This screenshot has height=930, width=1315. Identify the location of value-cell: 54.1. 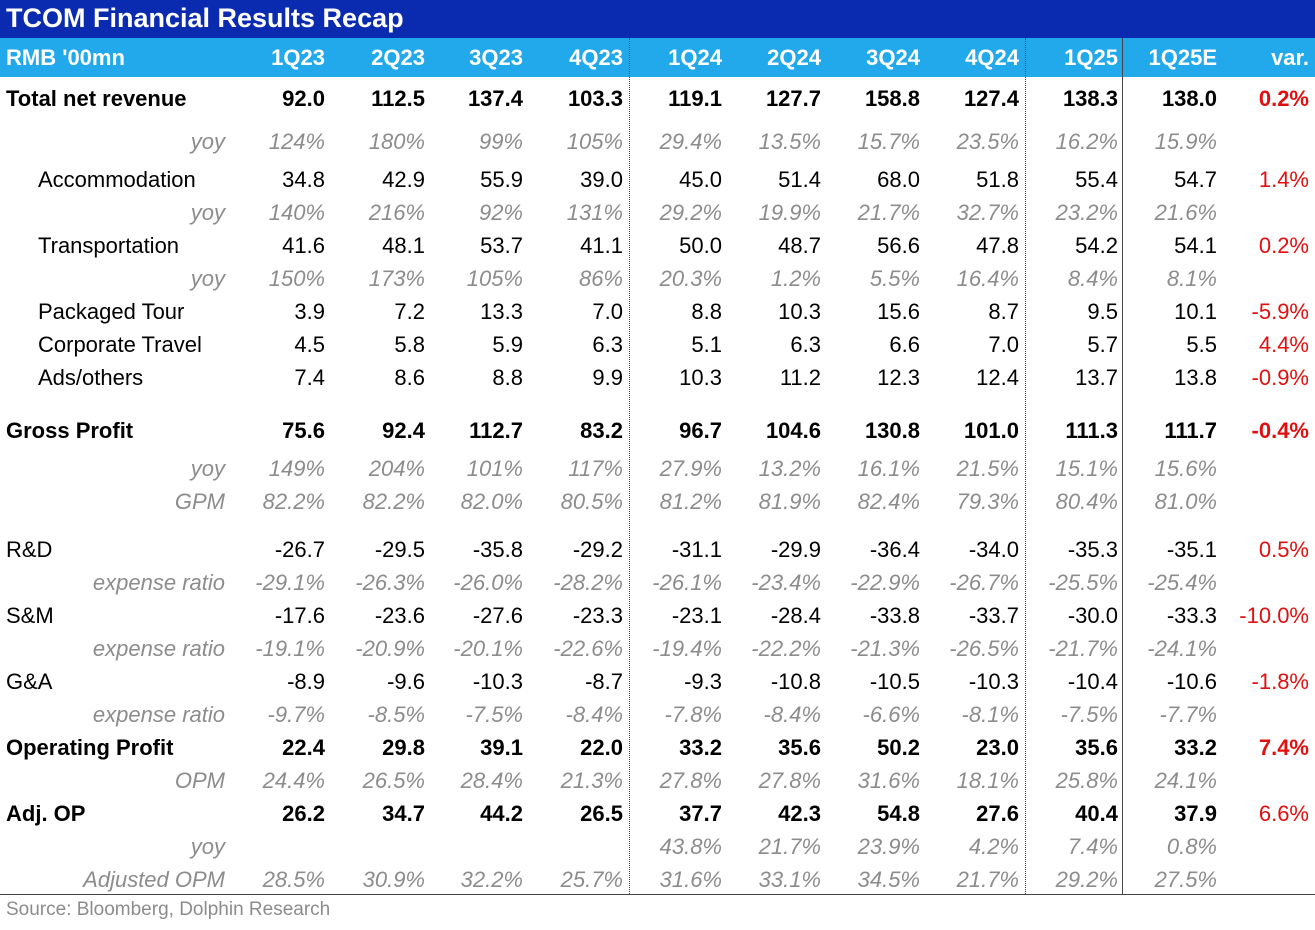
(1195, 245).